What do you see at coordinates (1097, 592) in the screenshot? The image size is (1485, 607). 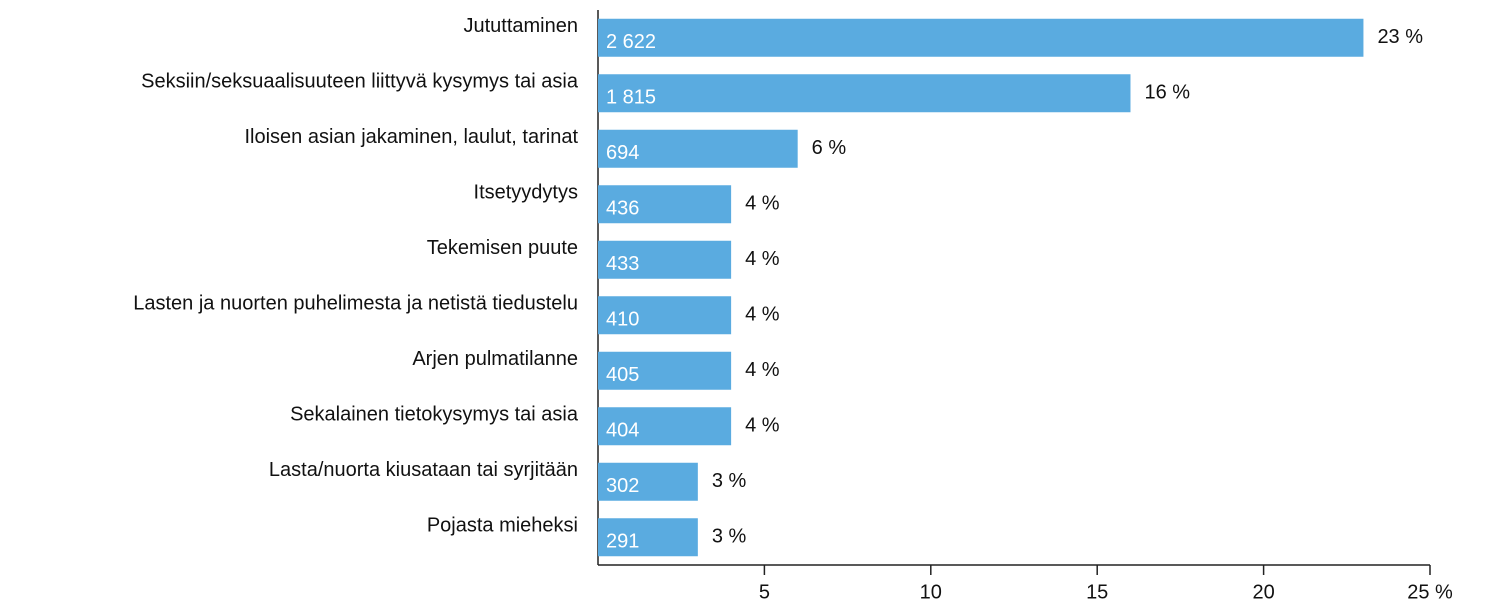 I see `x-tick-label: 15` at bounding box center [1097, 592].